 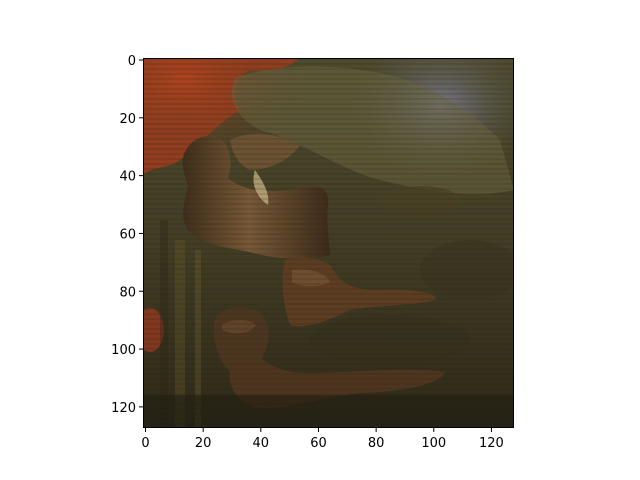 What do you see at coordinates (127, 119) in the screenshot?
I see `y-tick-label: 20` at bounding box center [127, 119].